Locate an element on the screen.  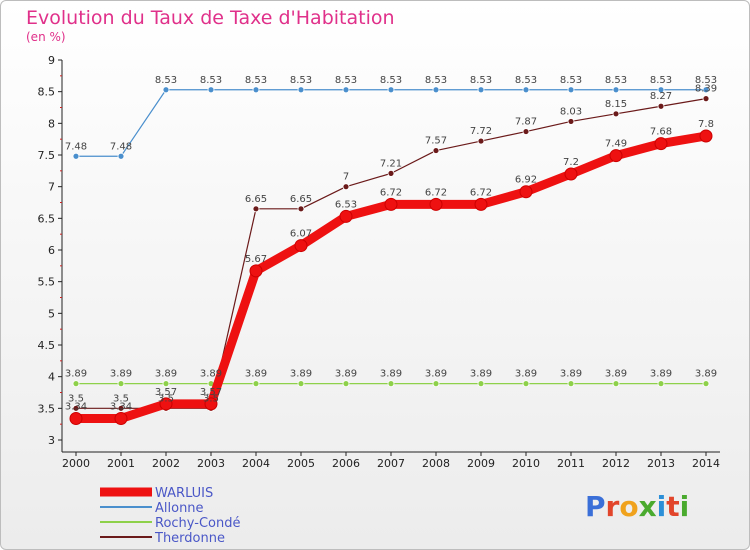
y-tick-label: 8 is located at coordinates (51, 123).